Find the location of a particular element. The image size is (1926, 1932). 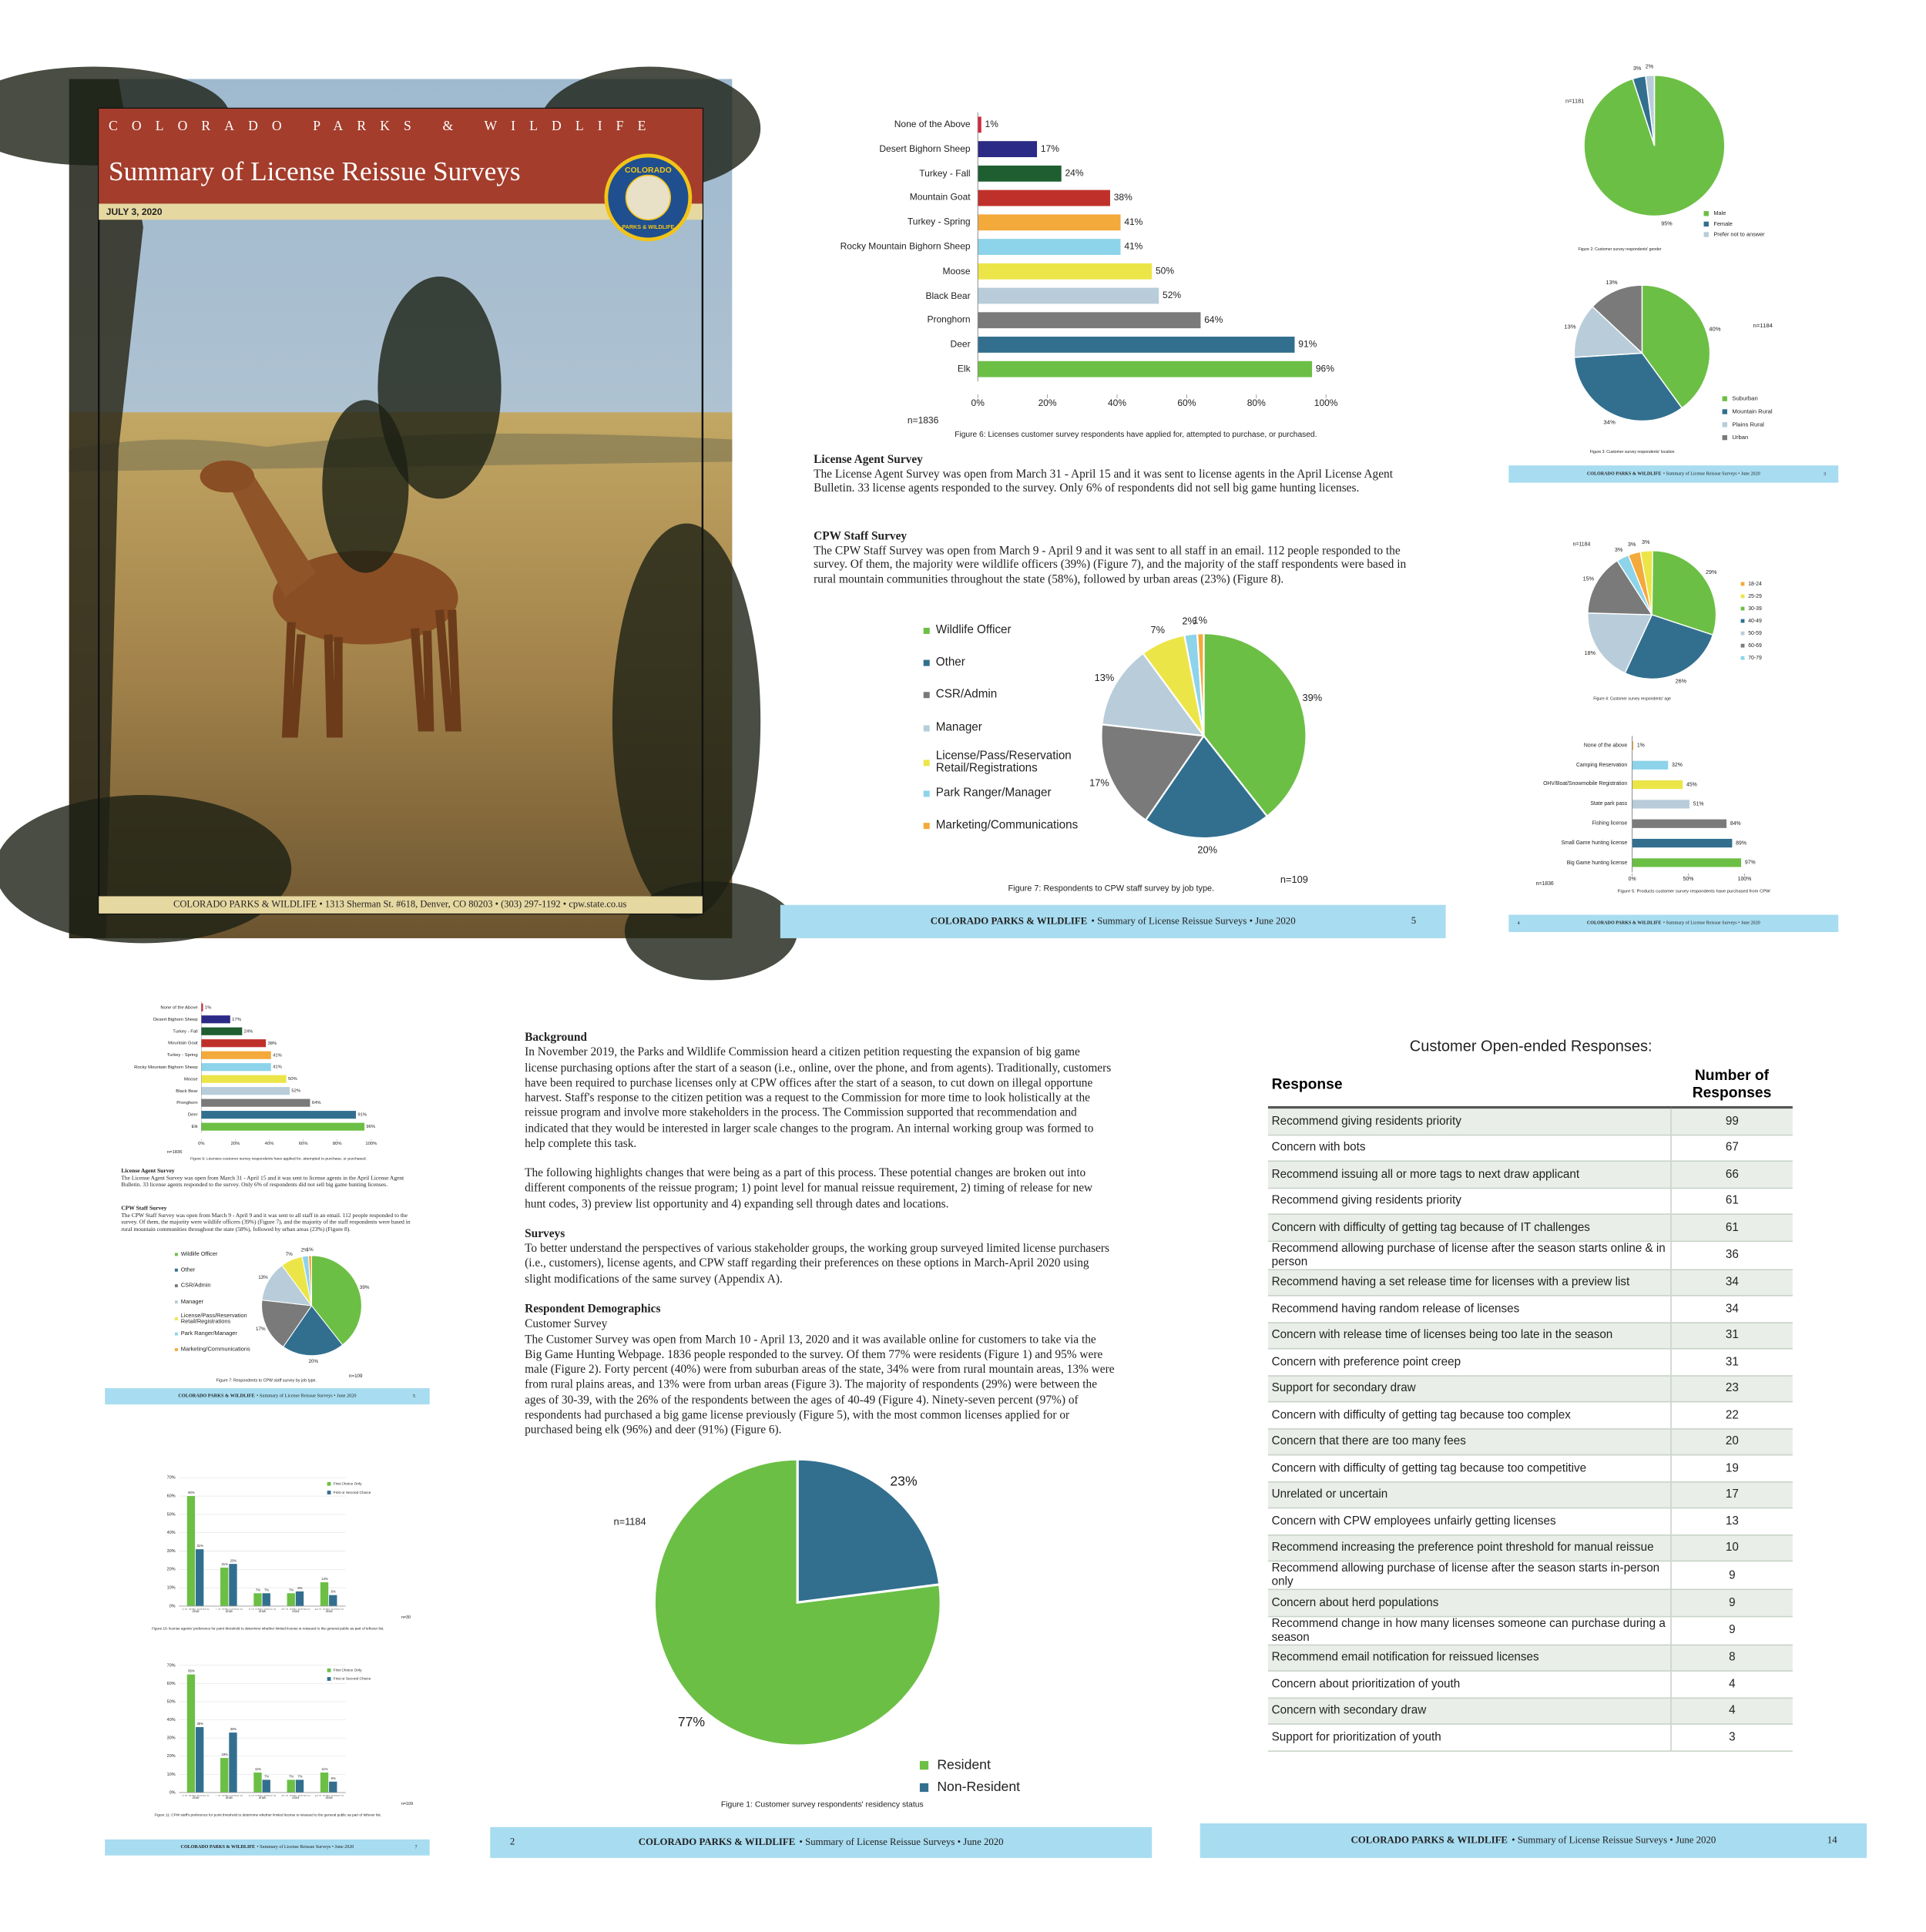

data-label: 20% is located at coordinates (314, 1361).